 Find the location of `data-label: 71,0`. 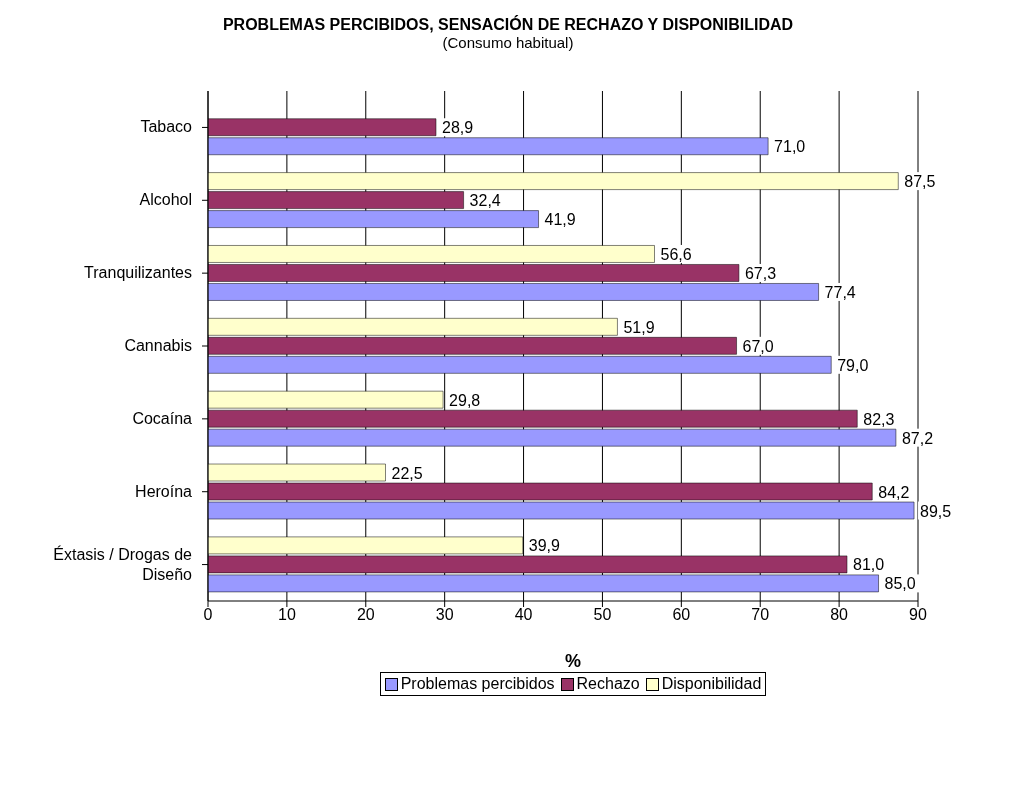

data-label: 71,0 is located at coordinates (790, 147).